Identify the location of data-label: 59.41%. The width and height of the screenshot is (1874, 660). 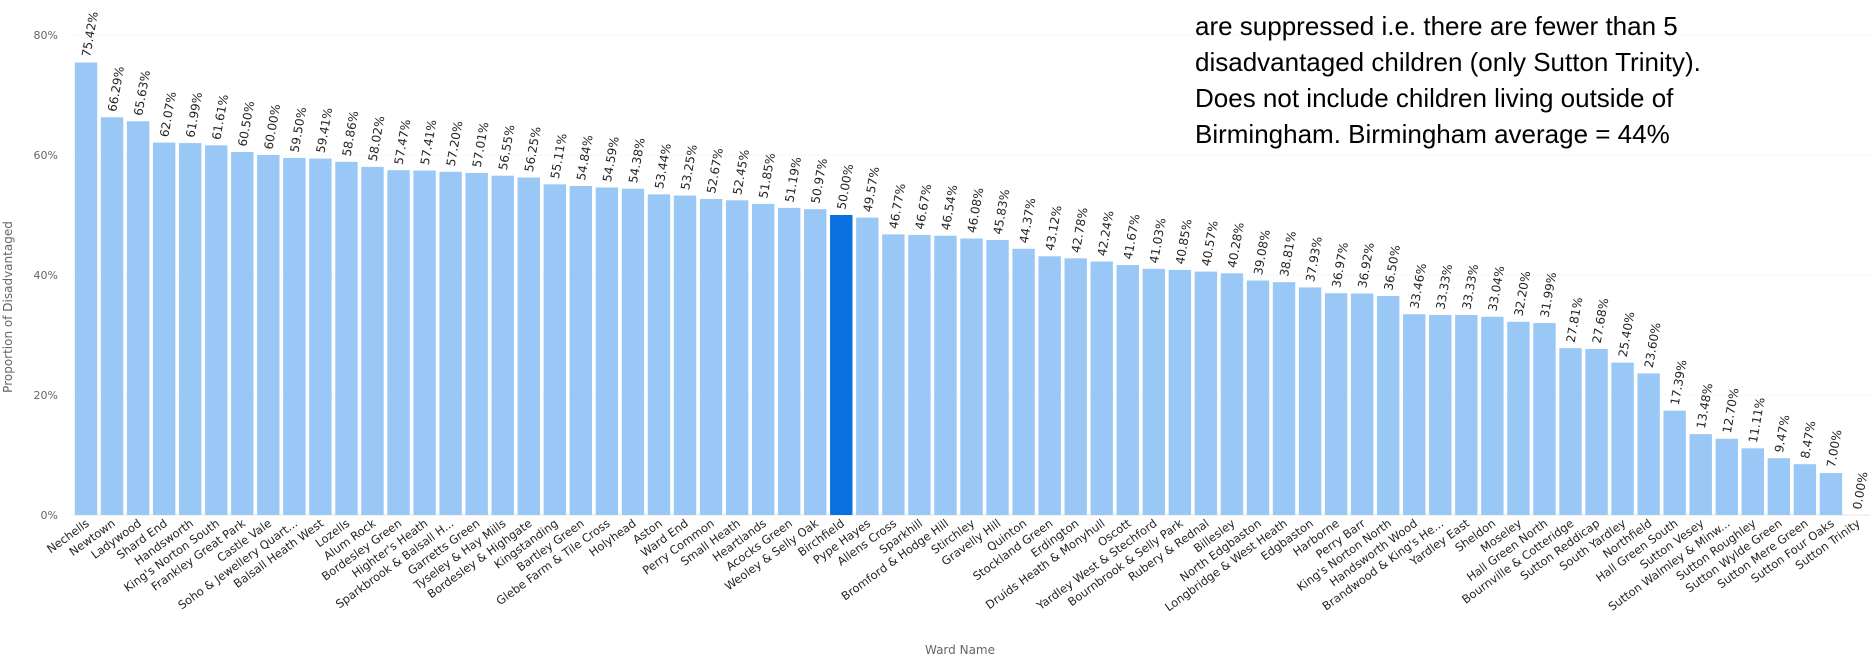
(325, 131).